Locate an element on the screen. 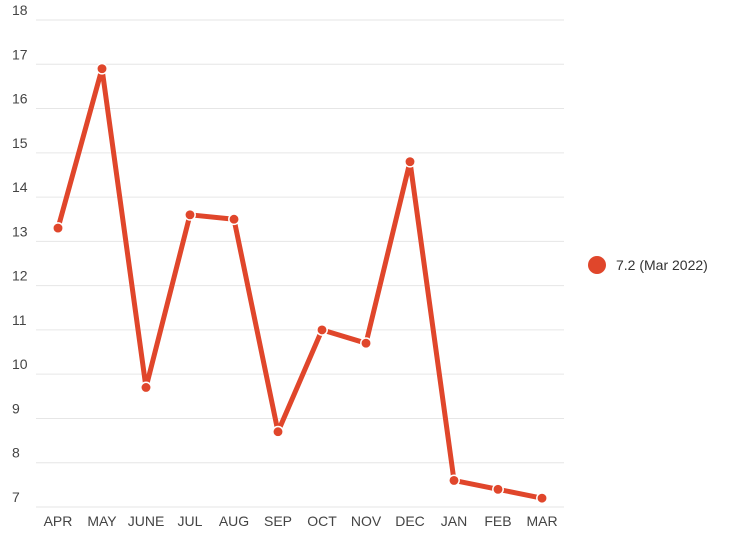  legend-label: 7.2 (Mar 2022) is located at coordinates (662, 265).